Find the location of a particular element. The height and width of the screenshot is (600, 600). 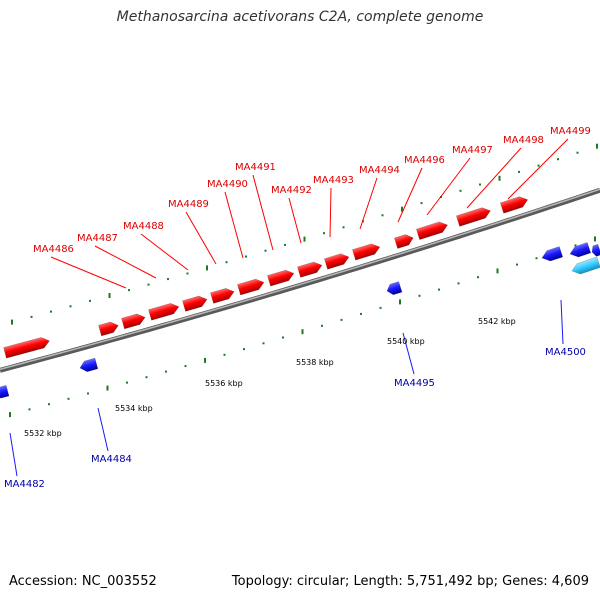

rna-gene-shape is located at coordinates (585, 265).